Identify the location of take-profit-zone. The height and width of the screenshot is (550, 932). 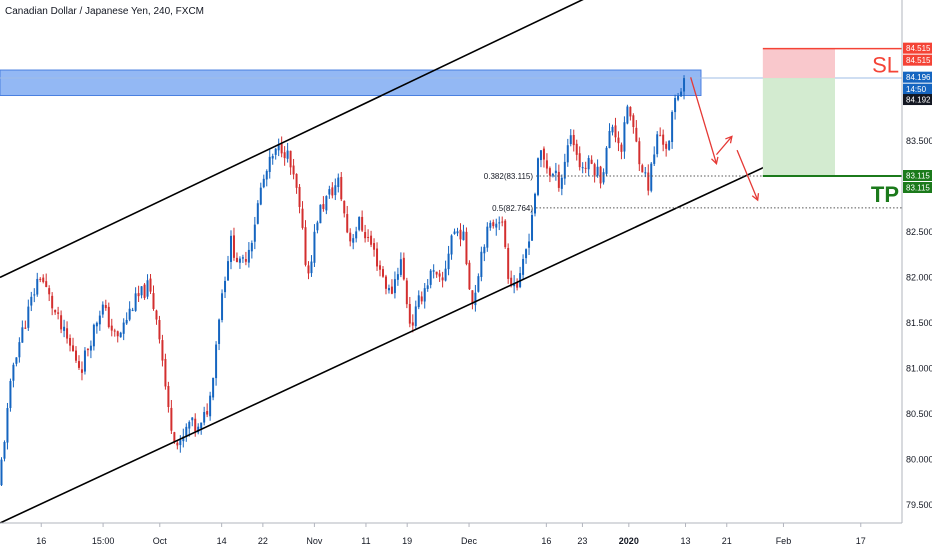
(798, 127).